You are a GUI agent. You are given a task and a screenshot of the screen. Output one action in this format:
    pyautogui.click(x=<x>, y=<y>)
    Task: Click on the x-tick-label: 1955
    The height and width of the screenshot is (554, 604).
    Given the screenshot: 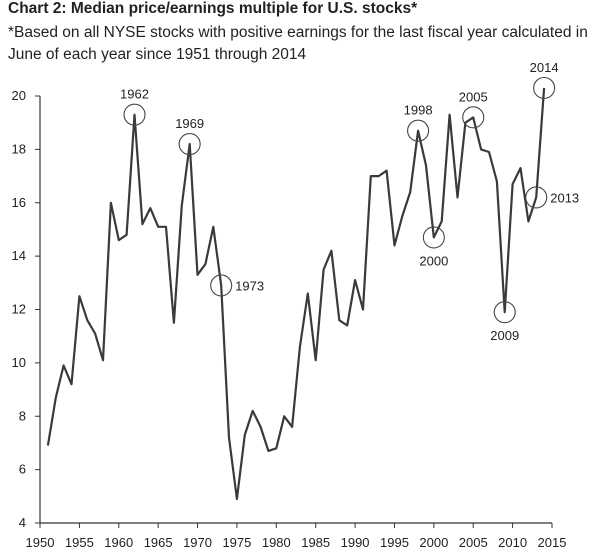 What is the action you would take?
    pyautogui.click(x=79, y=542)
    